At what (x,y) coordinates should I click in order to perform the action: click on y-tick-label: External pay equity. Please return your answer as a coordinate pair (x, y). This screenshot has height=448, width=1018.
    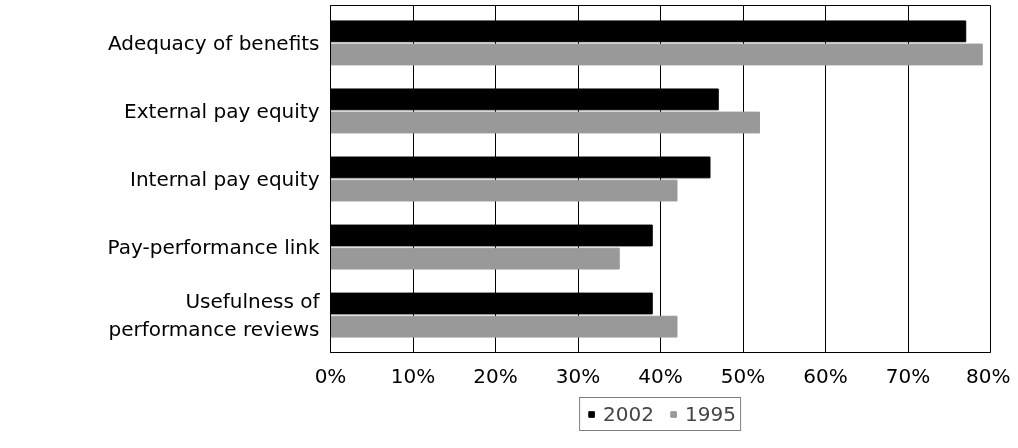
    Looking at the image, I should click on (222, 110).